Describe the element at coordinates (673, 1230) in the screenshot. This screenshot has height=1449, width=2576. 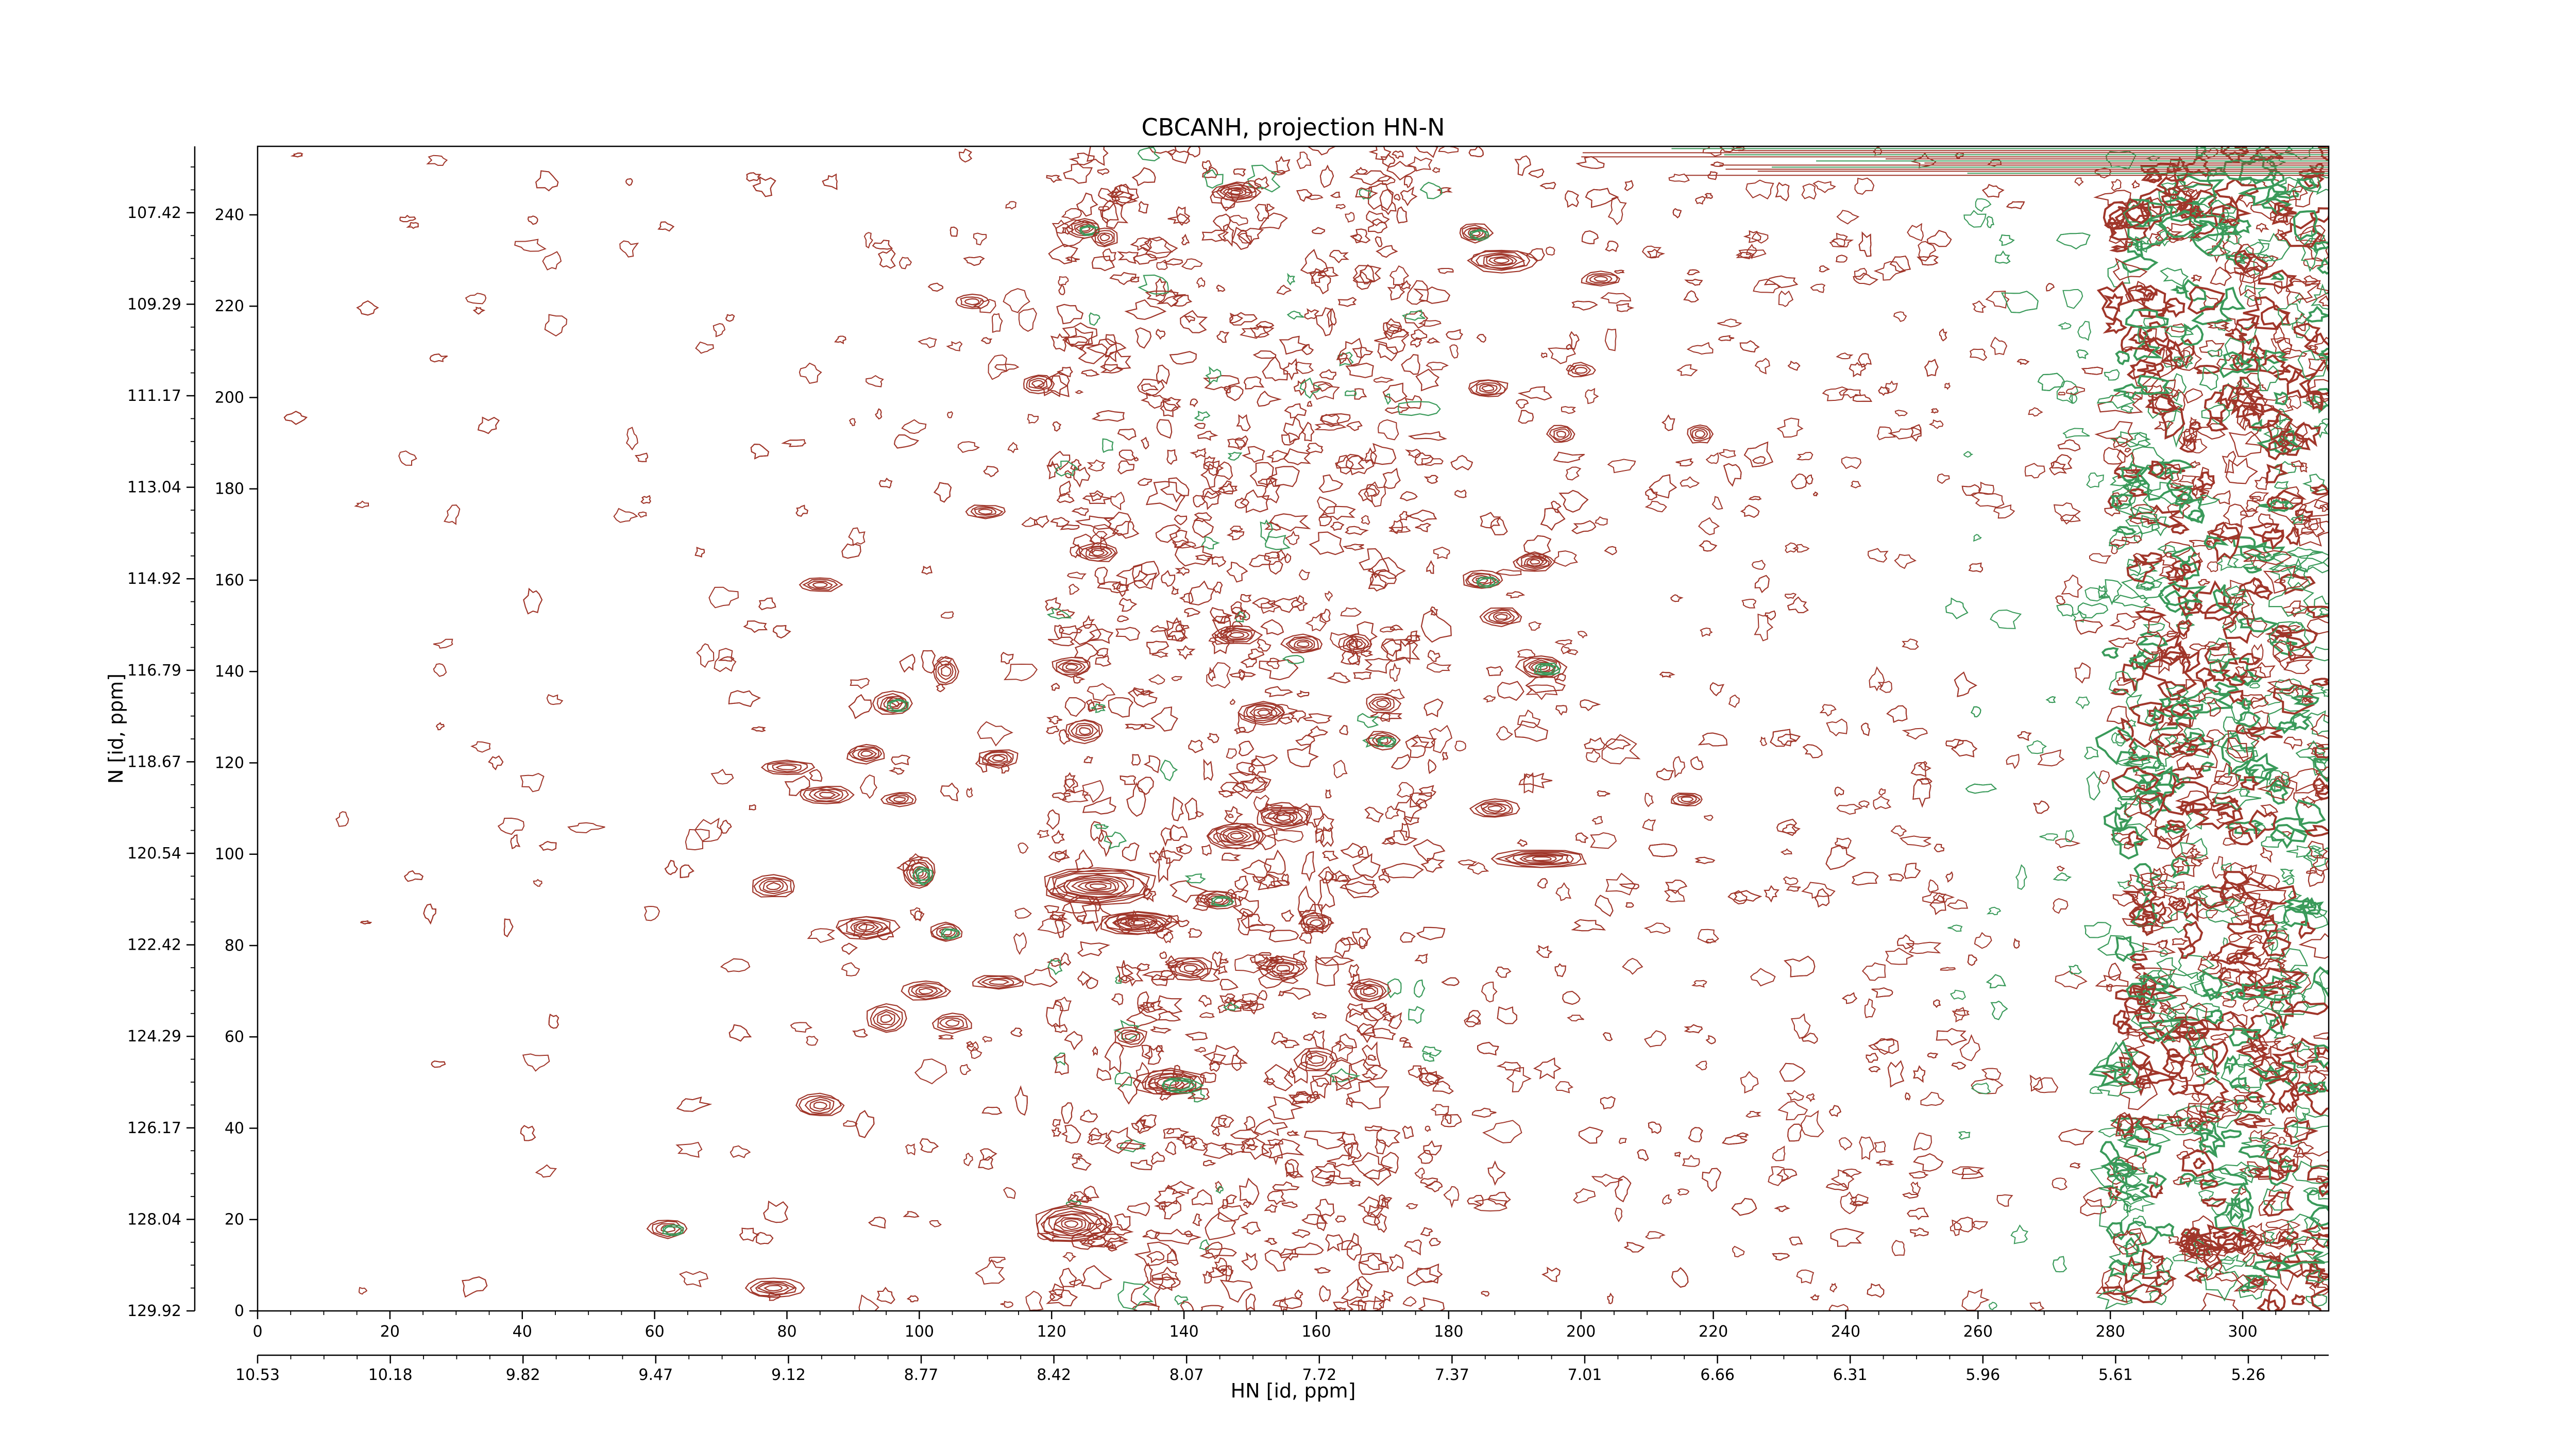
I see `peak-neg-contour` at that location.